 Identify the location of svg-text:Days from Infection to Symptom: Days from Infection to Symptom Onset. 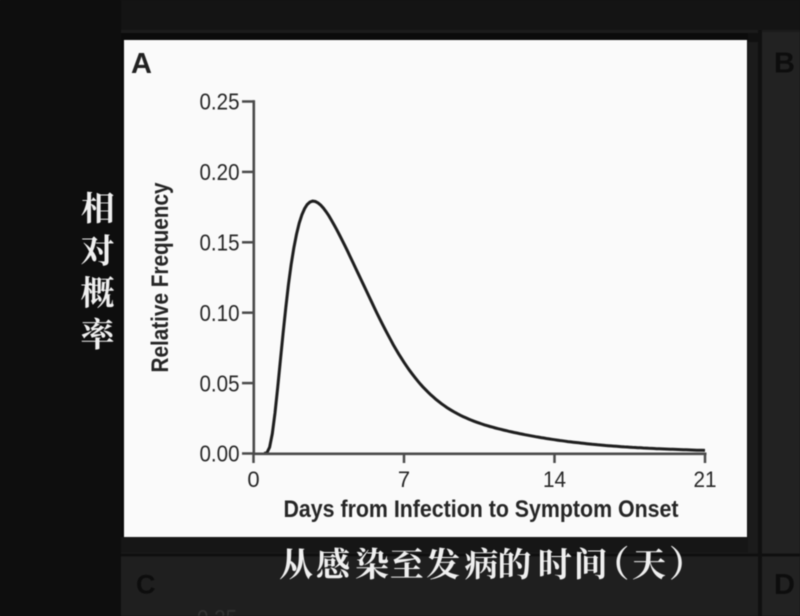
(481, 509).